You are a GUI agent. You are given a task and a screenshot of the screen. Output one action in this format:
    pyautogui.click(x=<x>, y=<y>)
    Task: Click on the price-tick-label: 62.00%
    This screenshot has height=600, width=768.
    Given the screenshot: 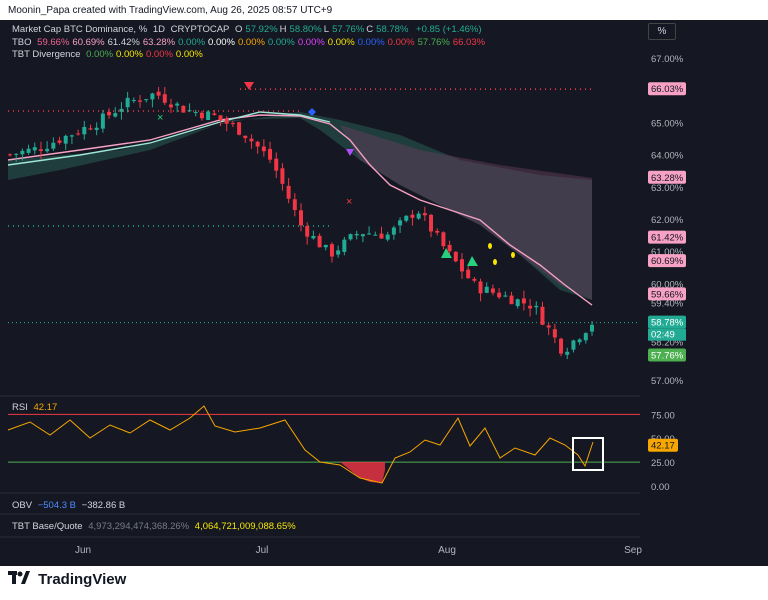 What is the action you would take?
    pyautogui.click(x=667, y=220)
    